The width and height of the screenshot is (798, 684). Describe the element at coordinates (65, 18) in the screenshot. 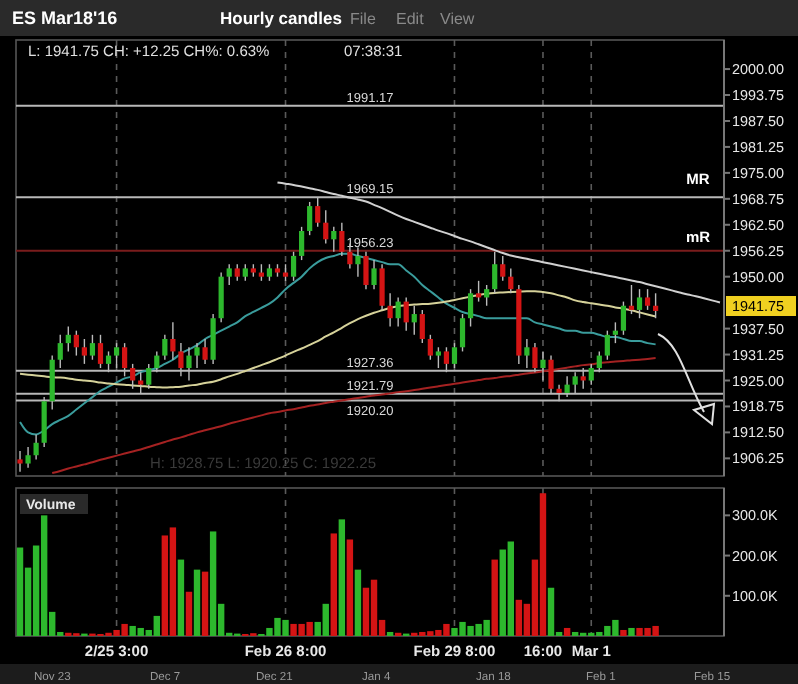

I see `chart-title: ES Mar18'16` at that location.